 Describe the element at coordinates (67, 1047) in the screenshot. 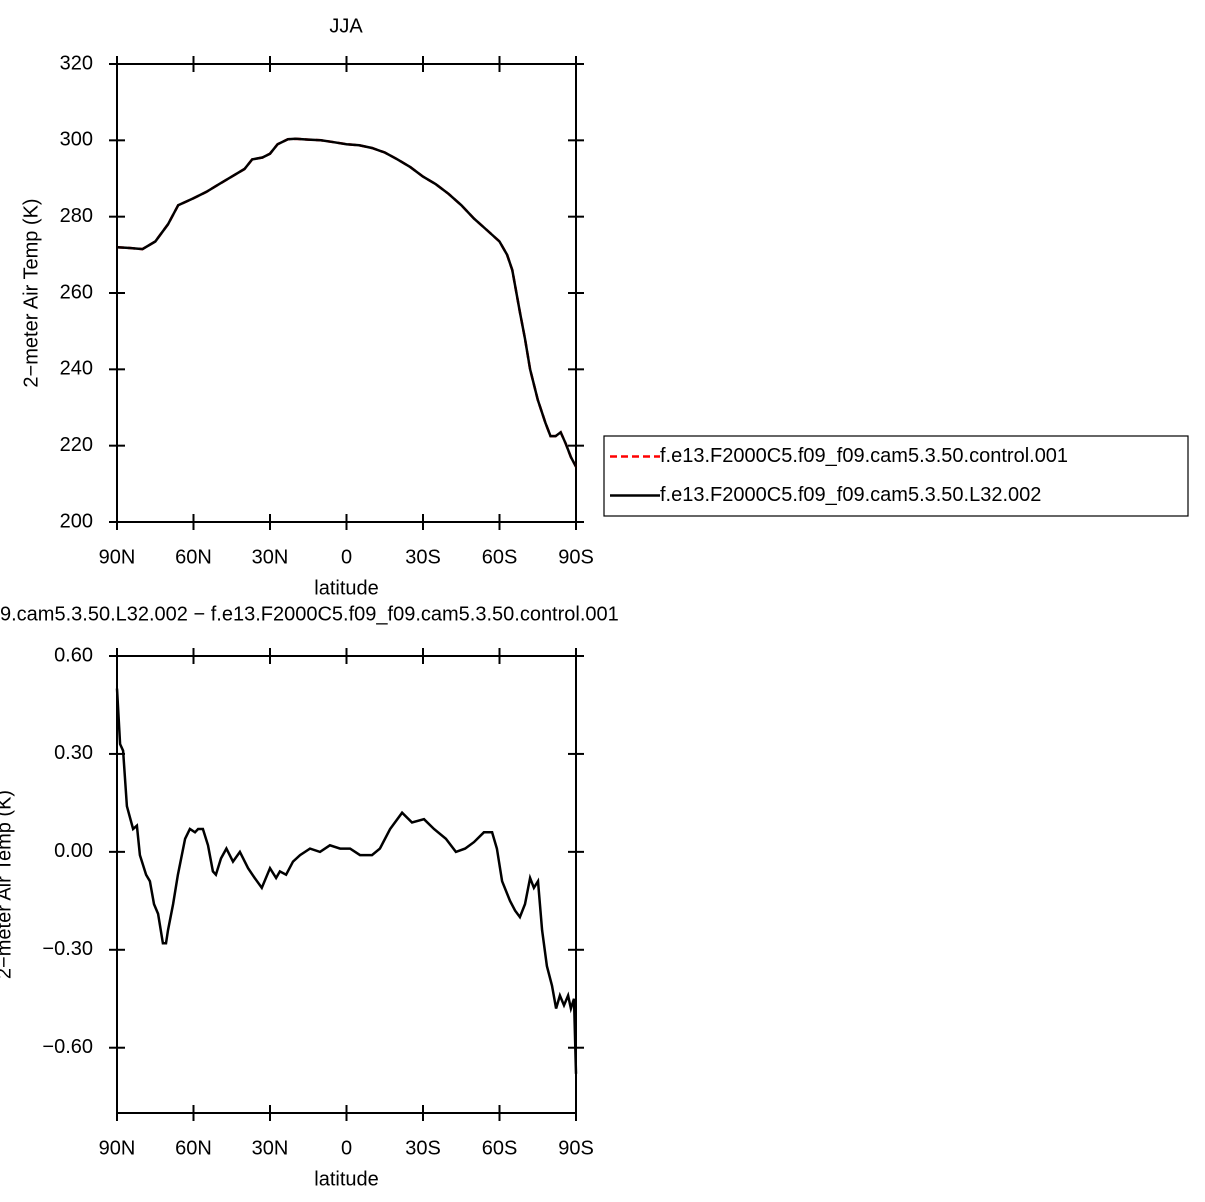

I see `y-tick-label: −0.60` at that location.